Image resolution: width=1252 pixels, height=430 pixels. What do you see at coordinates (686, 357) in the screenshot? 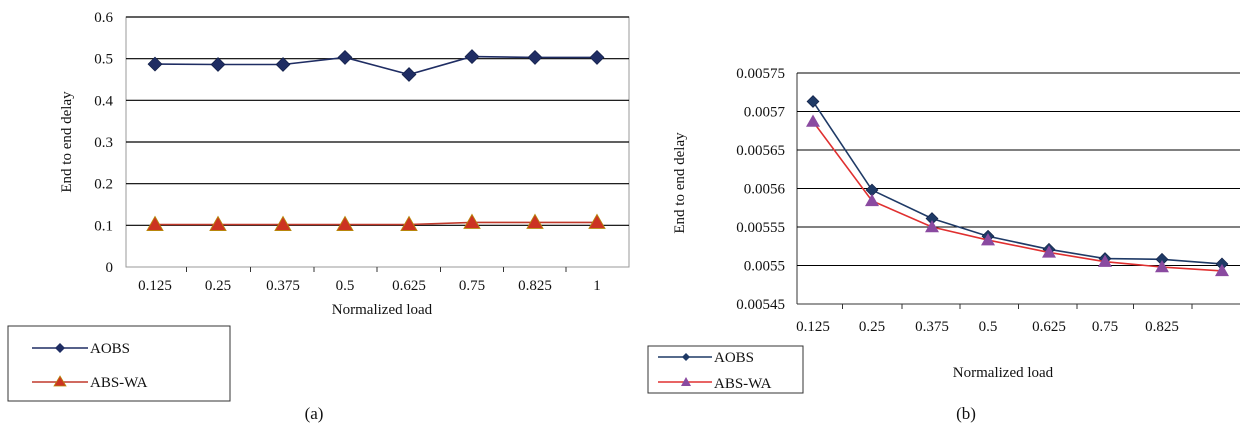
I see `chart-b-legend-aobs-diamond-icon` at bounding box center [686, 357].